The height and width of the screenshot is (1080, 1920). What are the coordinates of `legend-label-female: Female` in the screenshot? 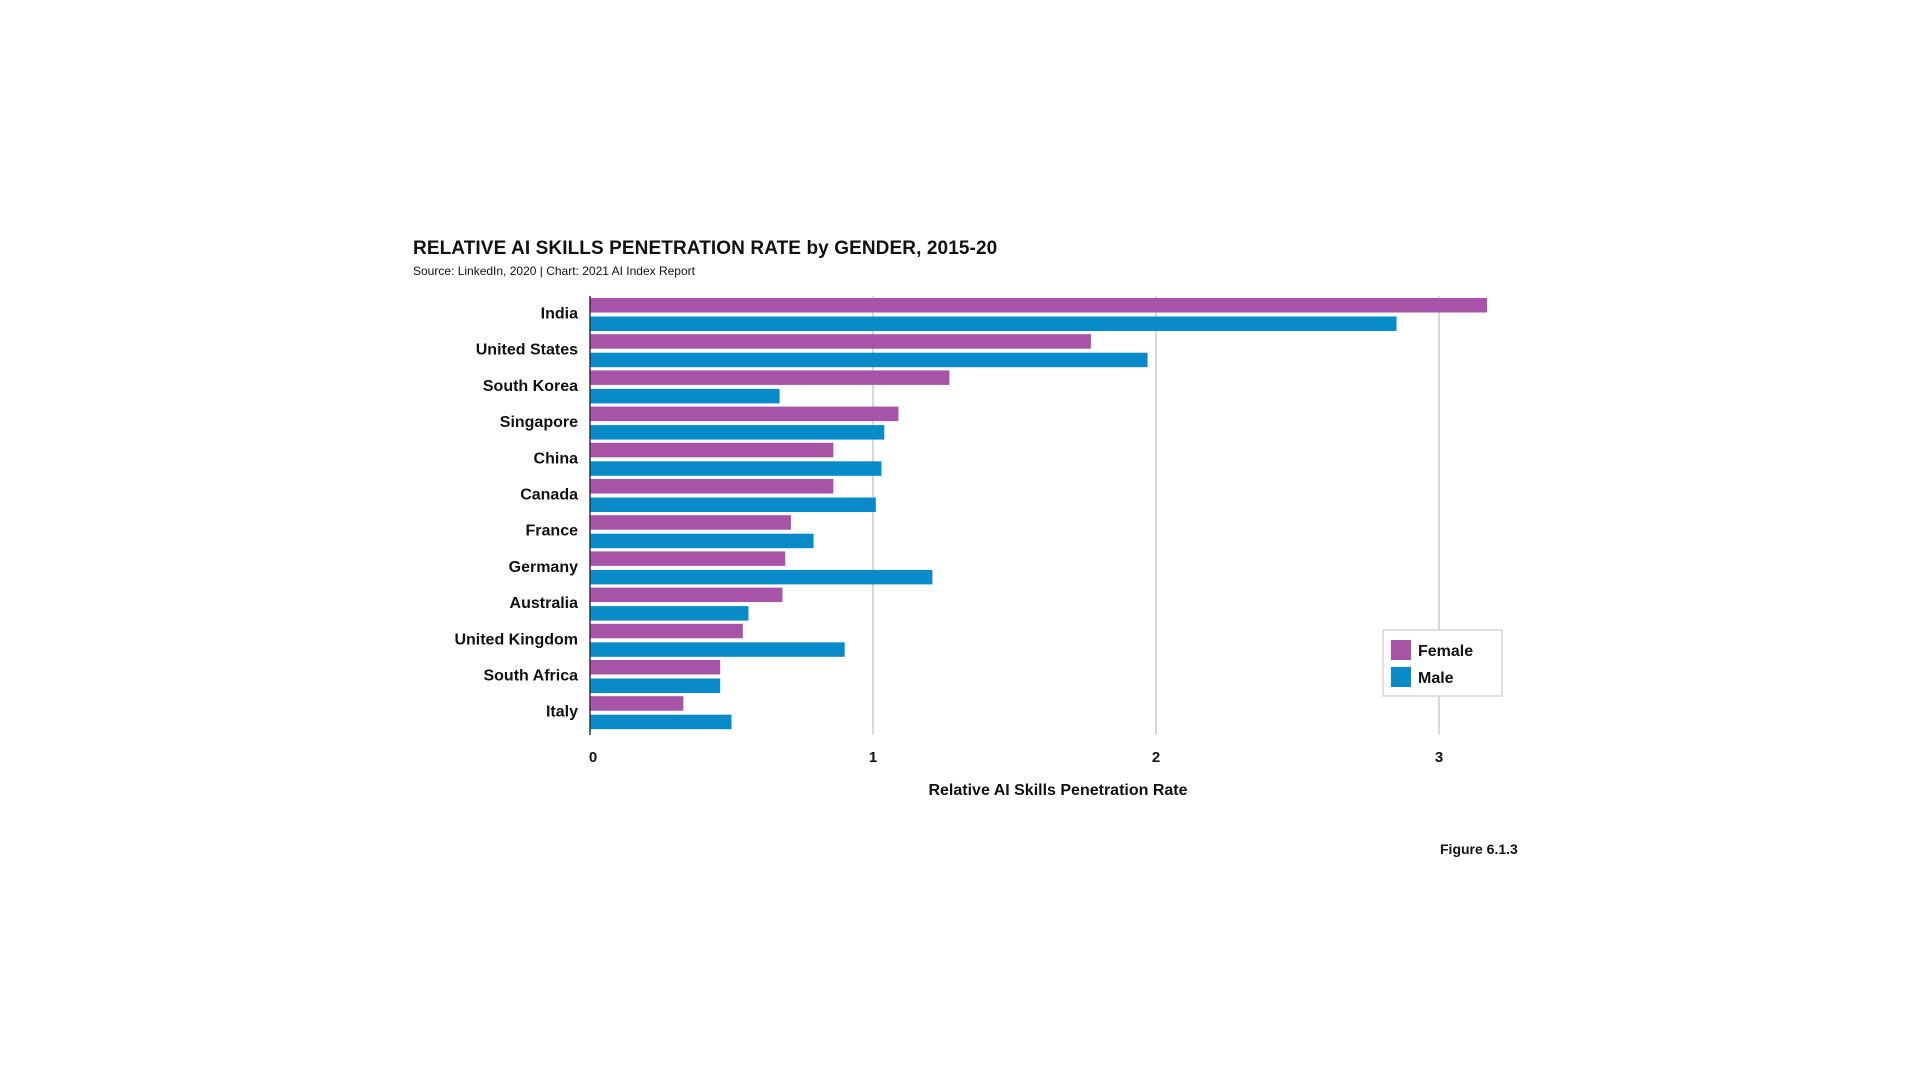 It's located at (1445, 651).